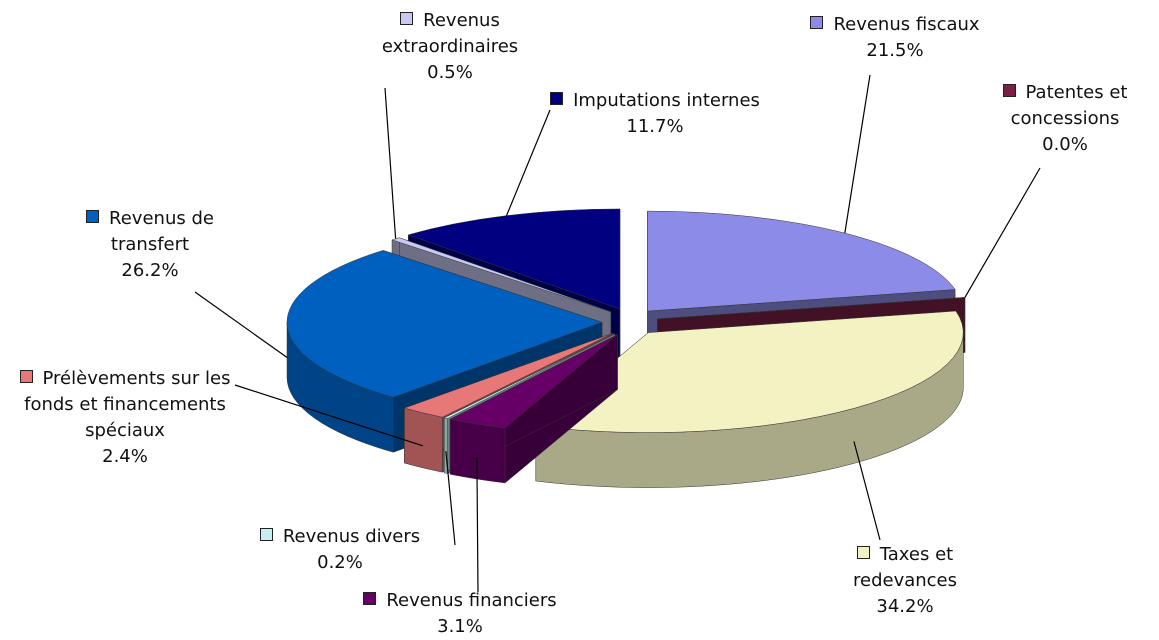 The width and height of the screenshot is (1159, 640). What do you see at coordinates (161, 231) in the screenshot?
I see `category-name: Revenus de transfert` at bounding box center [161, 231].